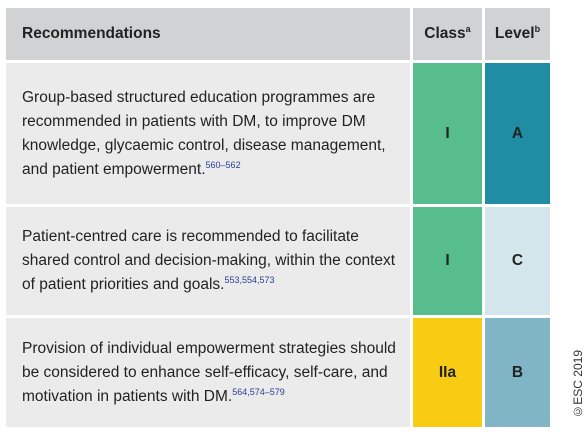 Image resolution: width=588 pixels, height=439 pixels. What do you see at coordinates (516, 259) in the screenshot?
I see `level-cell: C` at bounding box center [516, 259].